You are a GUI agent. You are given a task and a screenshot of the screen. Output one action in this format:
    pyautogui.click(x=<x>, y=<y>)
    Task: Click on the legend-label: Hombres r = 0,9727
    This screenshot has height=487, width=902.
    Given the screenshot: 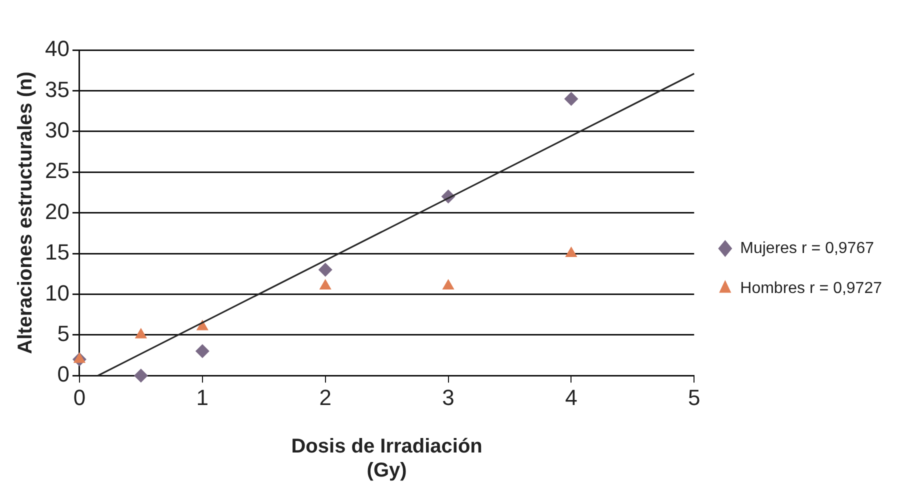 What is the action you would take?
    pyautogui.click(x=811, y=288)
    